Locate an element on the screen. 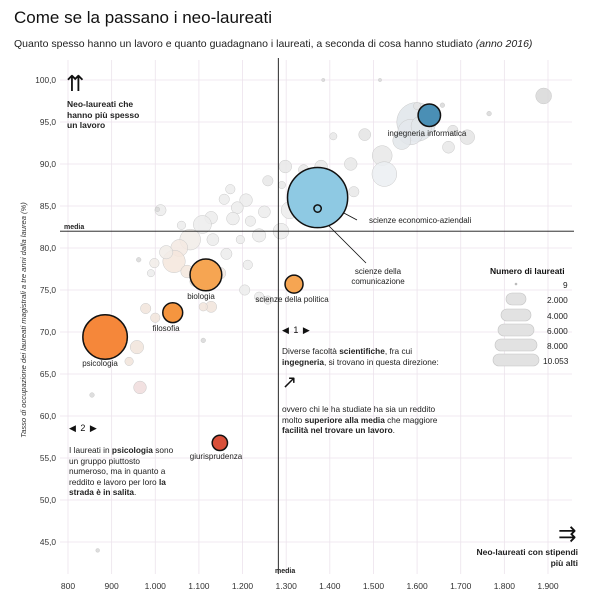  note2-part: numeroso, ma in quanto a is located at coordinates (117, 471).